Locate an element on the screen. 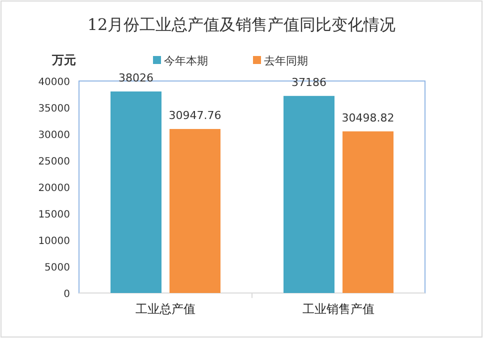  y-tick-label: 25000 is located at coordinates (54, 162).